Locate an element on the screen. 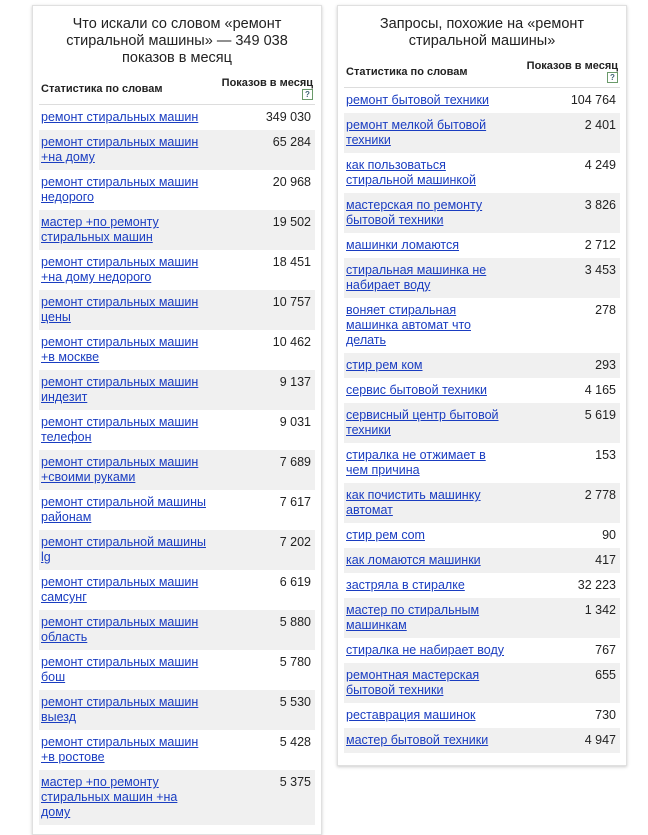 This screenshot has height=835, width=648. phrase-cell: как почистить машинку автомат is located at coordinates (428, 503).